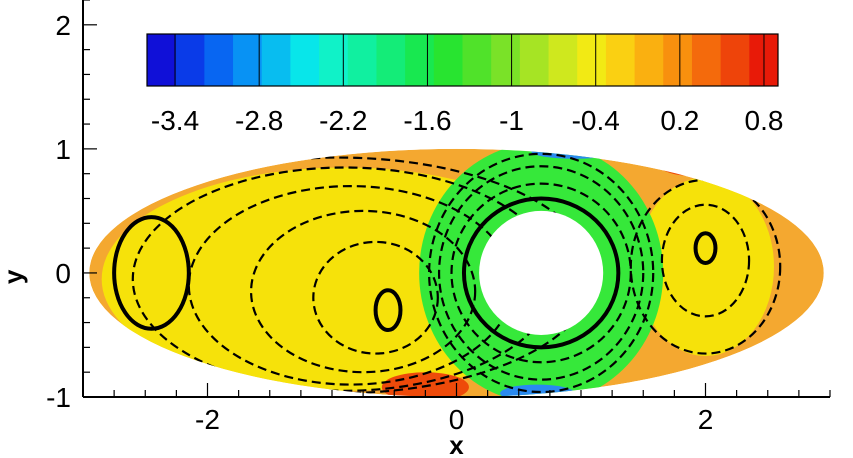  What do you see at coordinates (679, 120) in the screenshot?
I see `colorbar-tick-label: 0.2` at bounding box center [679, 120].